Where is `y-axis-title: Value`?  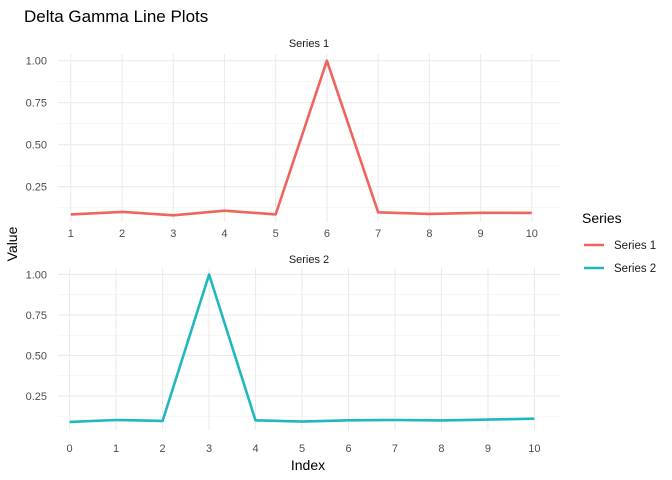
y-axis-title: Value is located at coordinates (12, 243).